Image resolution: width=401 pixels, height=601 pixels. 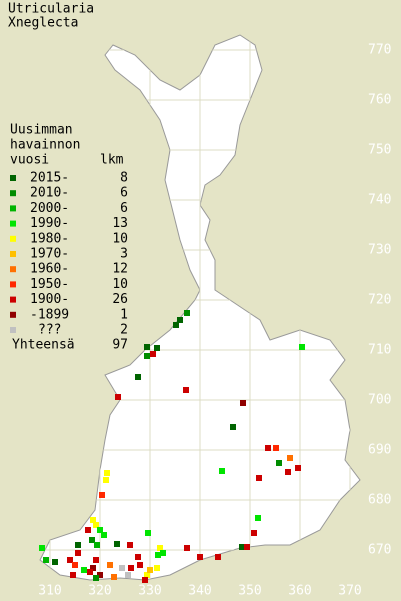 I want to click on legend-label: 2010-, so click(x=49, y=193).